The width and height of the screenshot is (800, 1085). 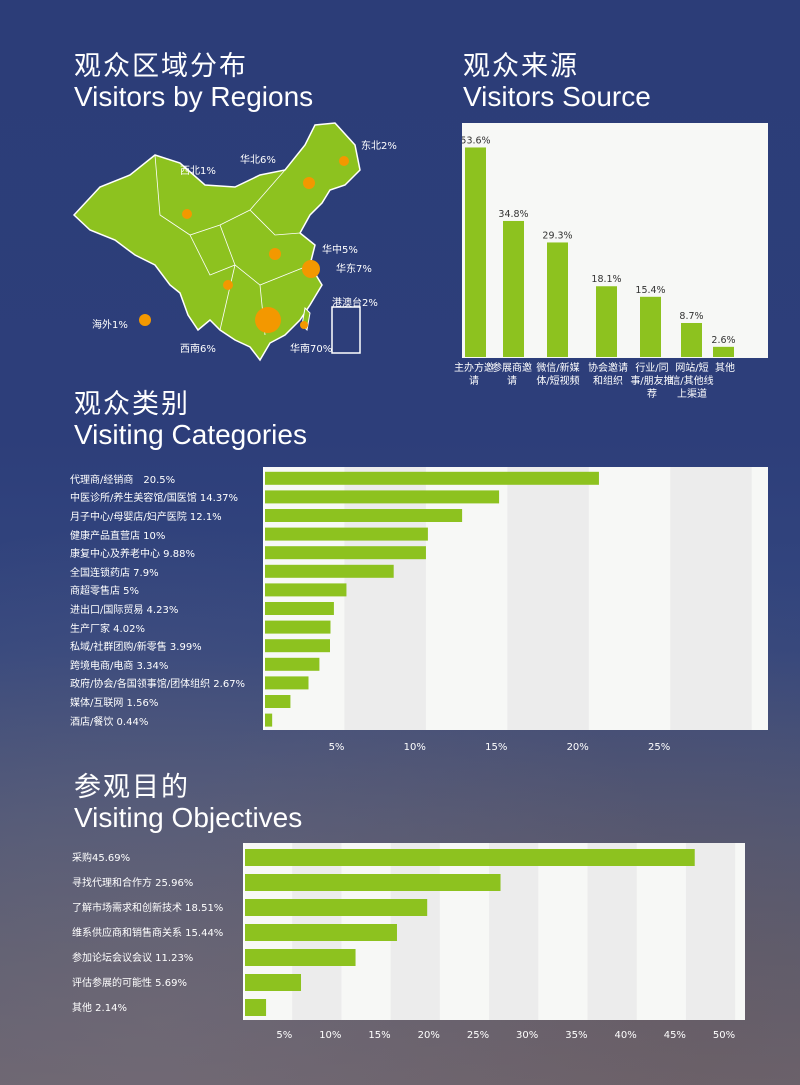 What do you see at coordinates (476, 140) in the screenshot?
I see `source-data-label: 53.6%` at bounding box center [476, 140].